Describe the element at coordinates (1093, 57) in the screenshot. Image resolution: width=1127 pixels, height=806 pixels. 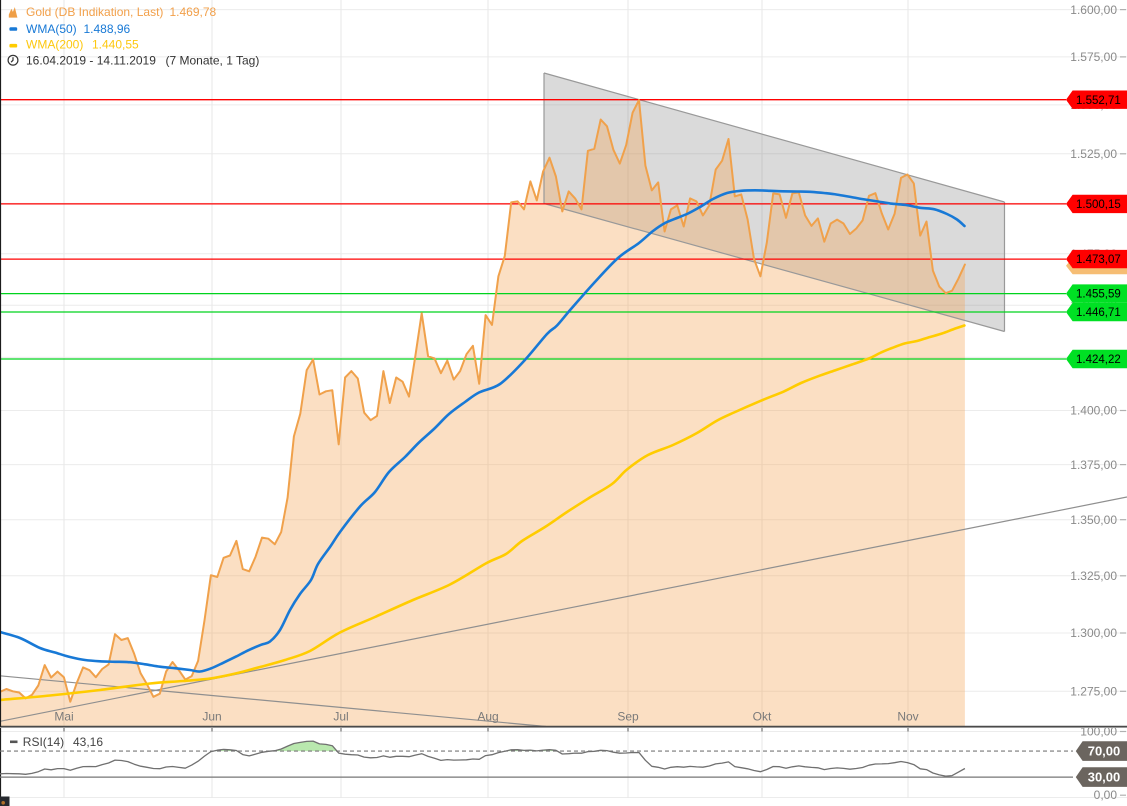
I see `svg-text: 1.575,00` at that location.